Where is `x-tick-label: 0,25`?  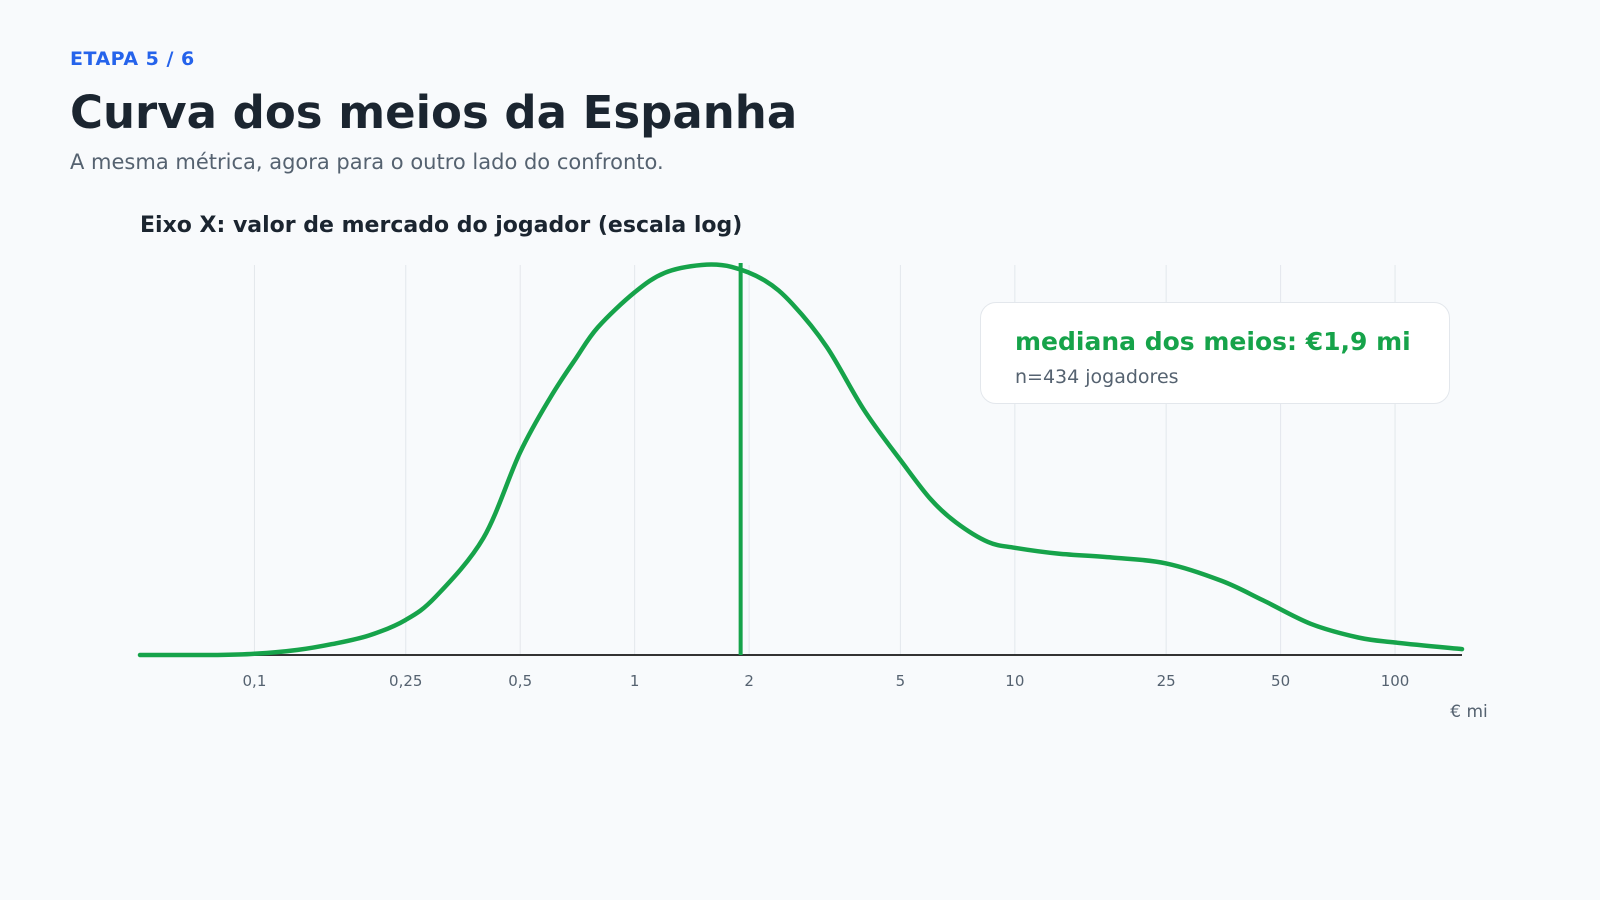 x-tick-label: 0,25 is located at coordinates (405, 681).